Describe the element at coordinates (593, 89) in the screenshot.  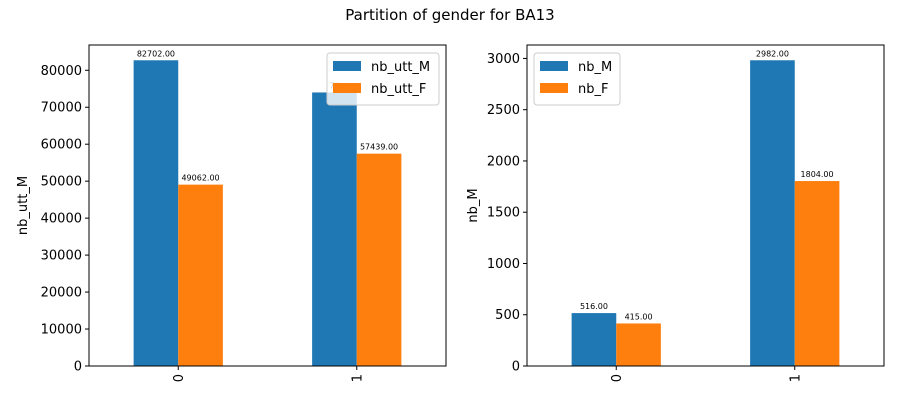
I see `legend-label-nb_F: nb_F` at that location.